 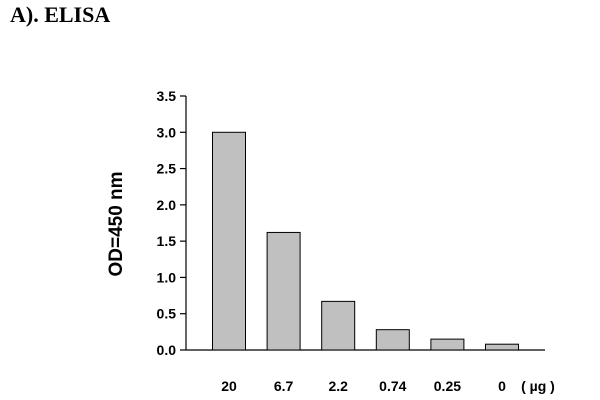 What do you see at coordinates (338, 386) in the screenshot?
I see `x-tick-label: 2.2` at bounding box center [338, 386].